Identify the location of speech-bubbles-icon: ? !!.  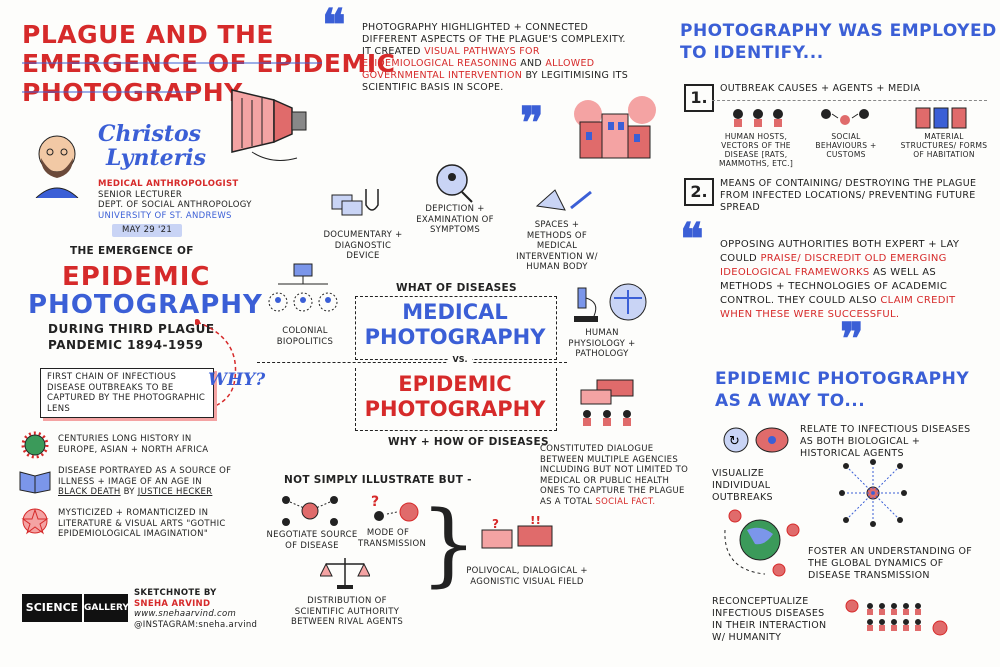
(517, 532).